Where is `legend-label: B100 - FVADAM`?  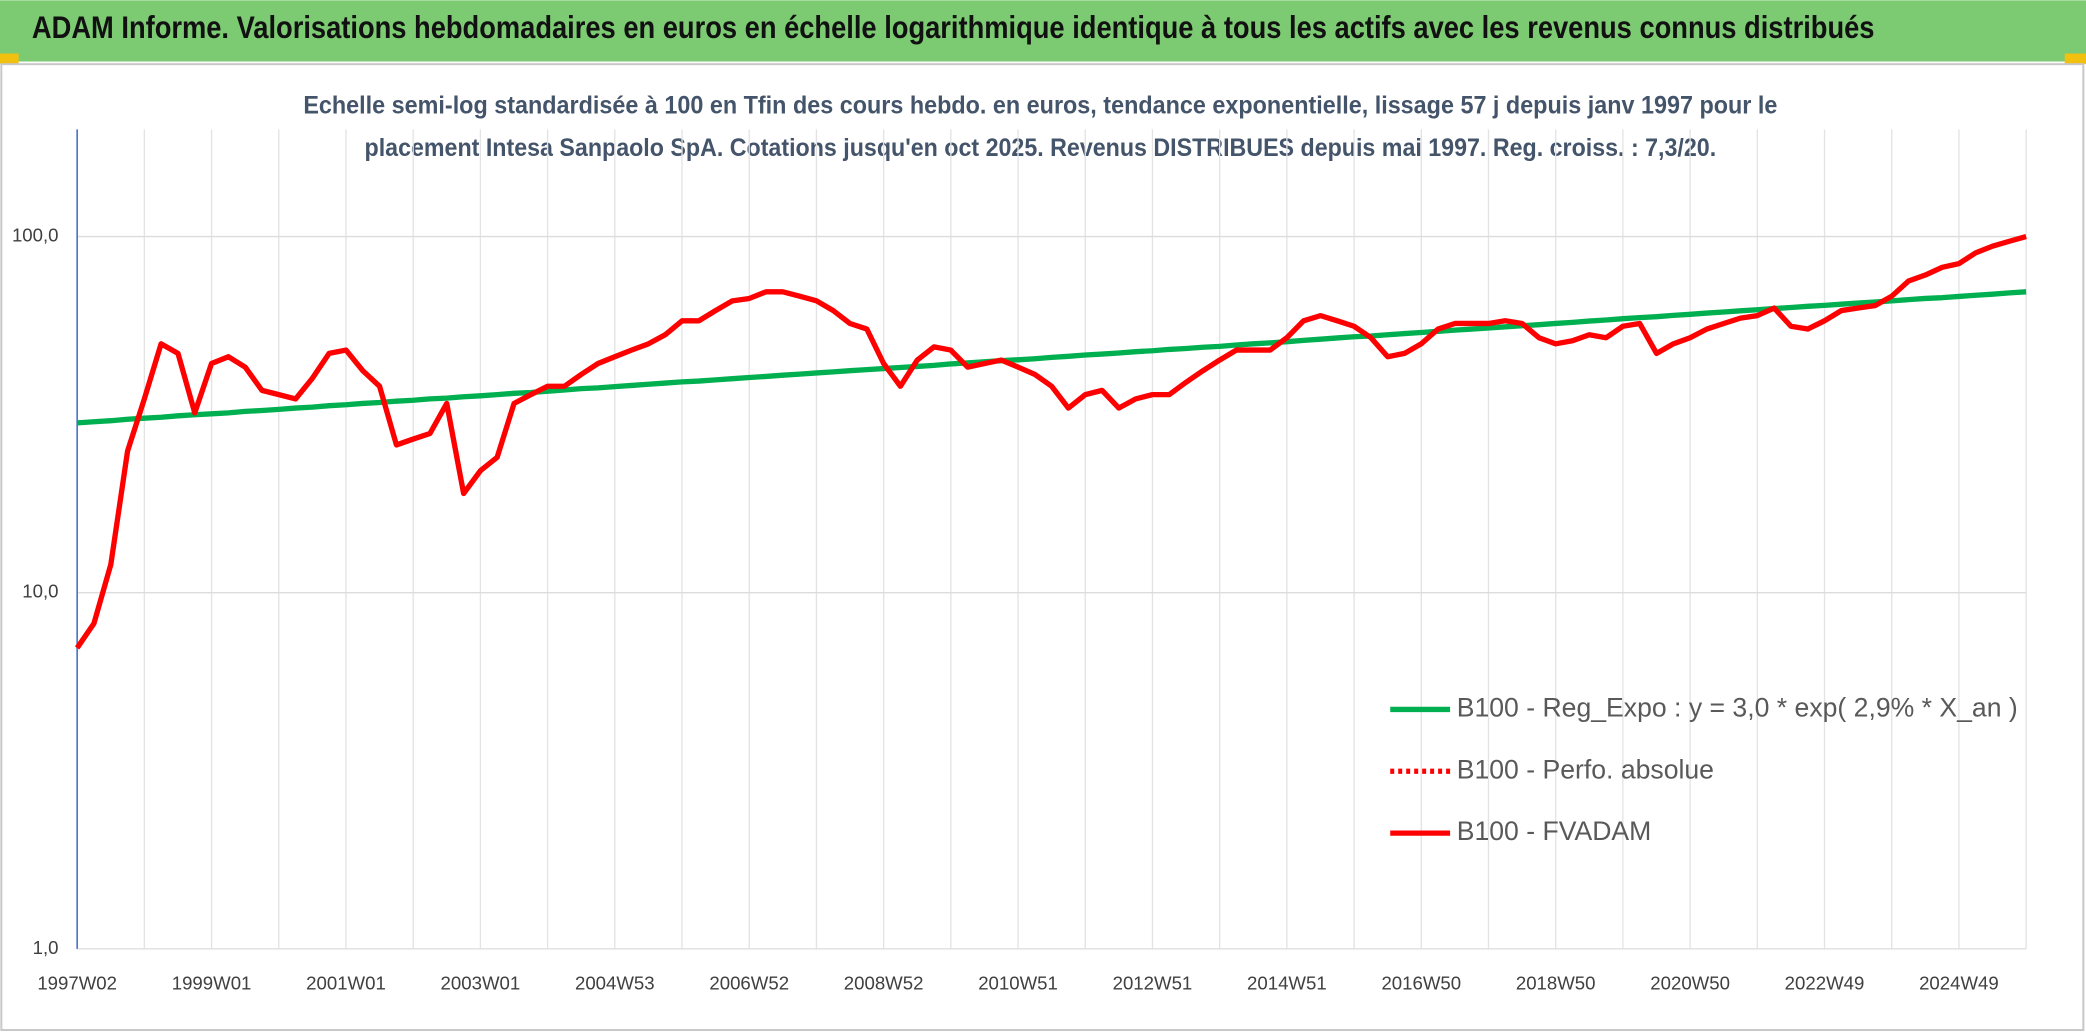
legend-label: B100 - FVADAM is located at coordinates (1554, 831).